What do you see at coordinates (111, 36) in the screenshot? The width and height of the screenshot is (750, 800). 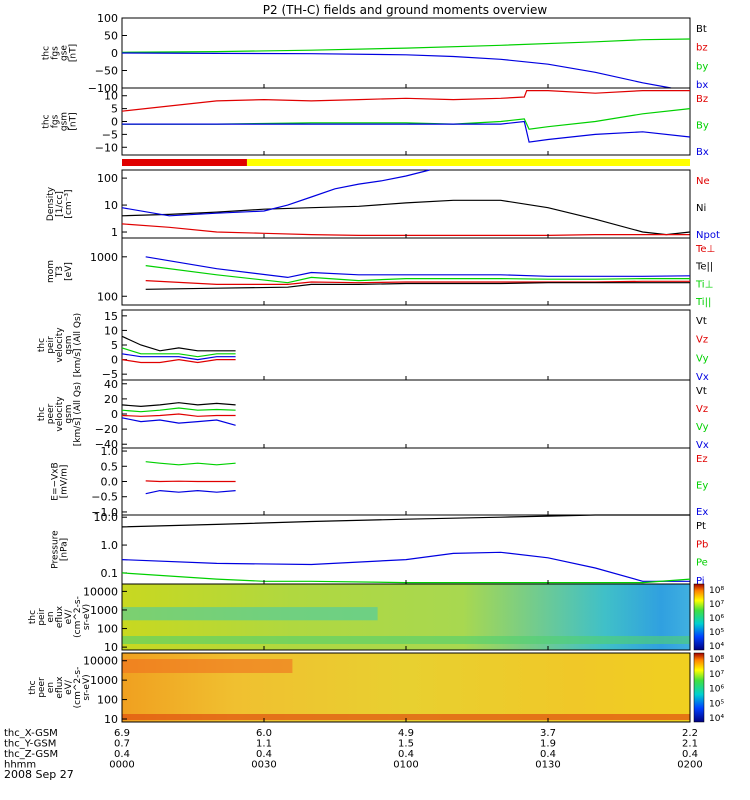 I see `y-tick-label: 50` at bounding box center [111, 36].